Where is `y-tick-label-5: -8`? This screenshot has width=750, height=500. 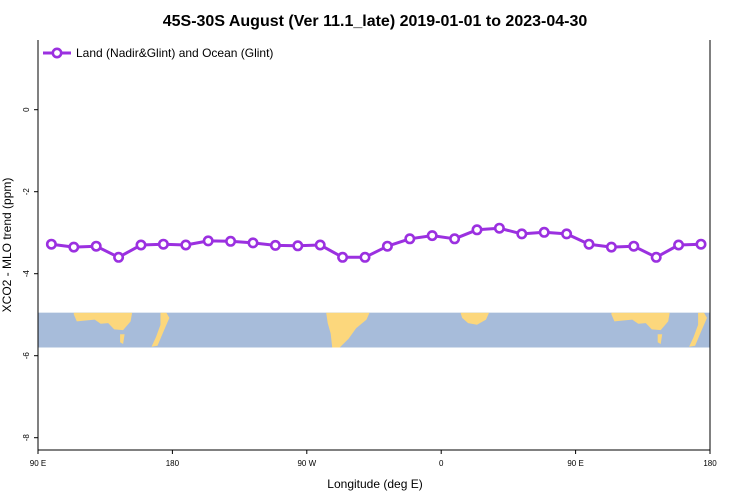
y-tick-label-5: -8 is located at coordinates (26, 438).